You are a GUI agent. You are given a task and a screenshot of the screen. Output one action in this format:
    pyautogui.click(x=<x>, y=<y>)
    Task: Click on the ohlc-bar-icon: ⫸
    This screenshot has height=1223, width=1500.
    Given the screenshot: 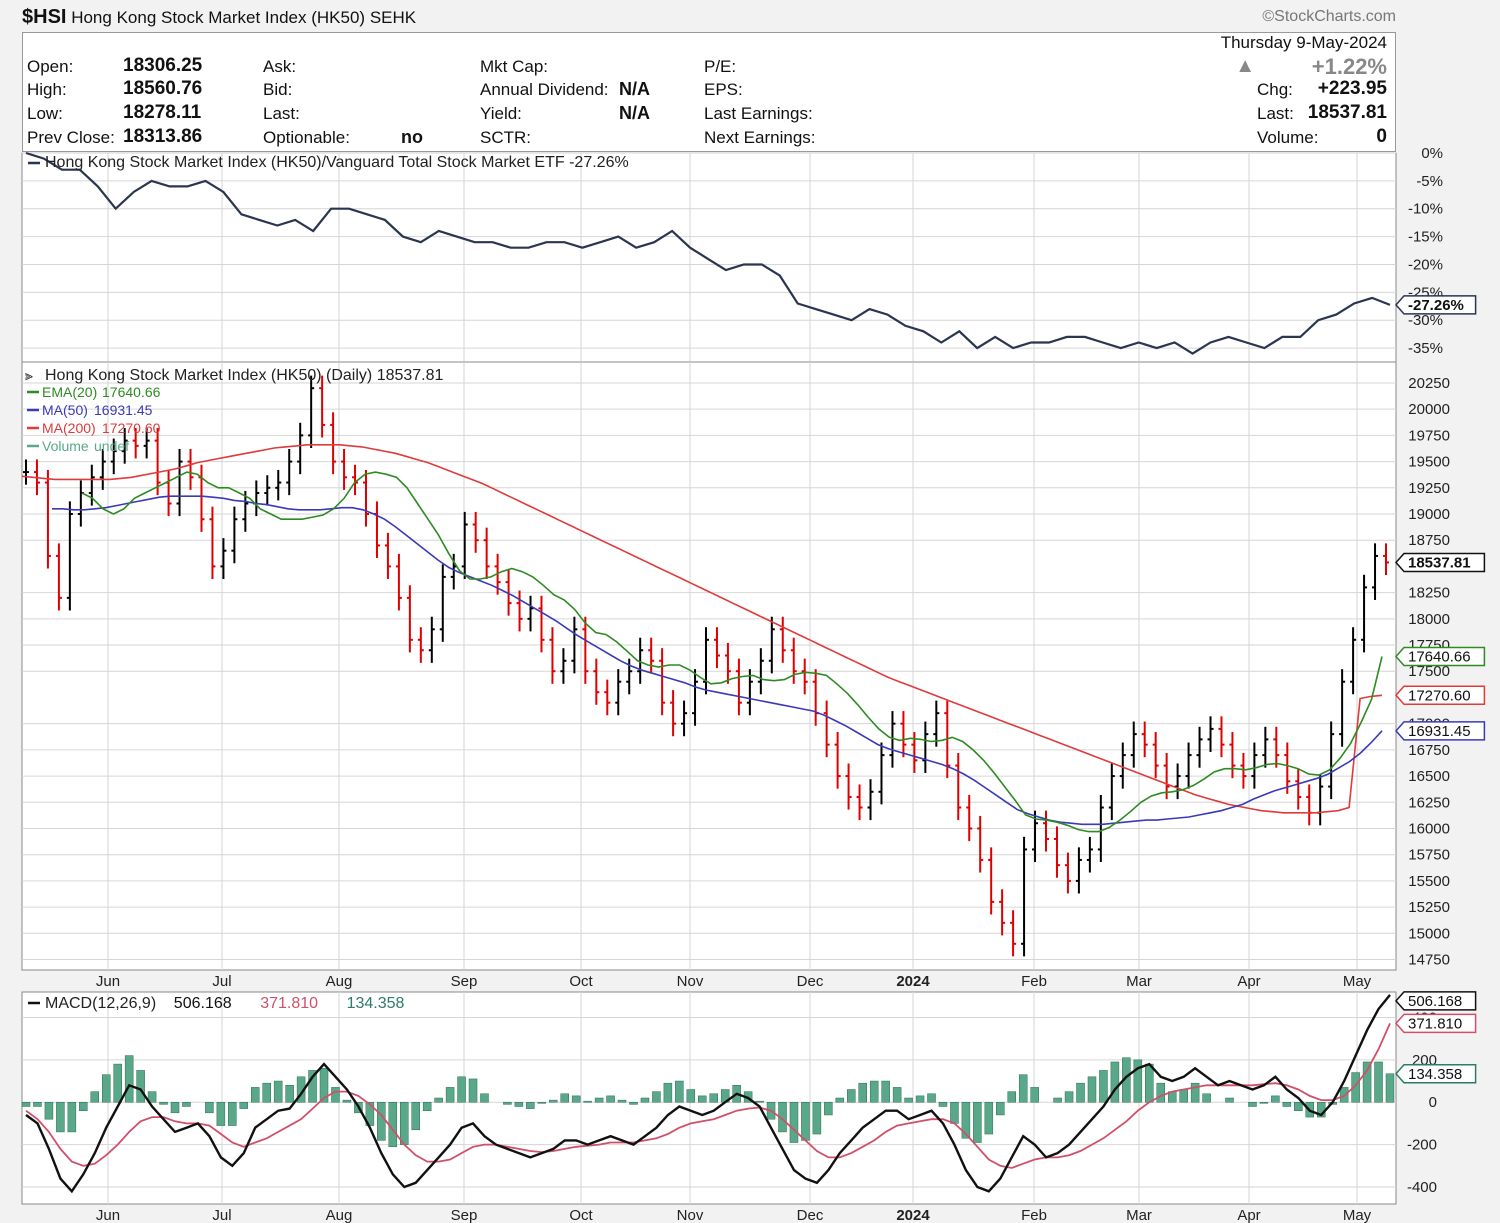 What is the action you would take?
    pyautogui.click(x=29, y=375)
    